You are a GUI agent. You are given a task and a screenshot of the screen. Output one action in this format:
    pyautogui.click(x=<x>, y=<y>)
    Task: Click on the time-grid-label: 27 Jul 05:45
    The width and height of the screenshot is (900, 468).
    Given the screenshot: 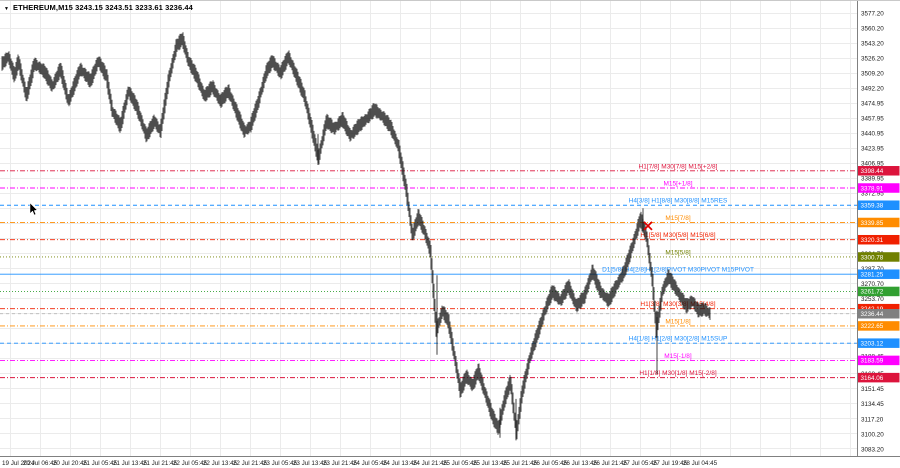 What is the action you would take?
    pyautogui.click(x=640, y=463)
    